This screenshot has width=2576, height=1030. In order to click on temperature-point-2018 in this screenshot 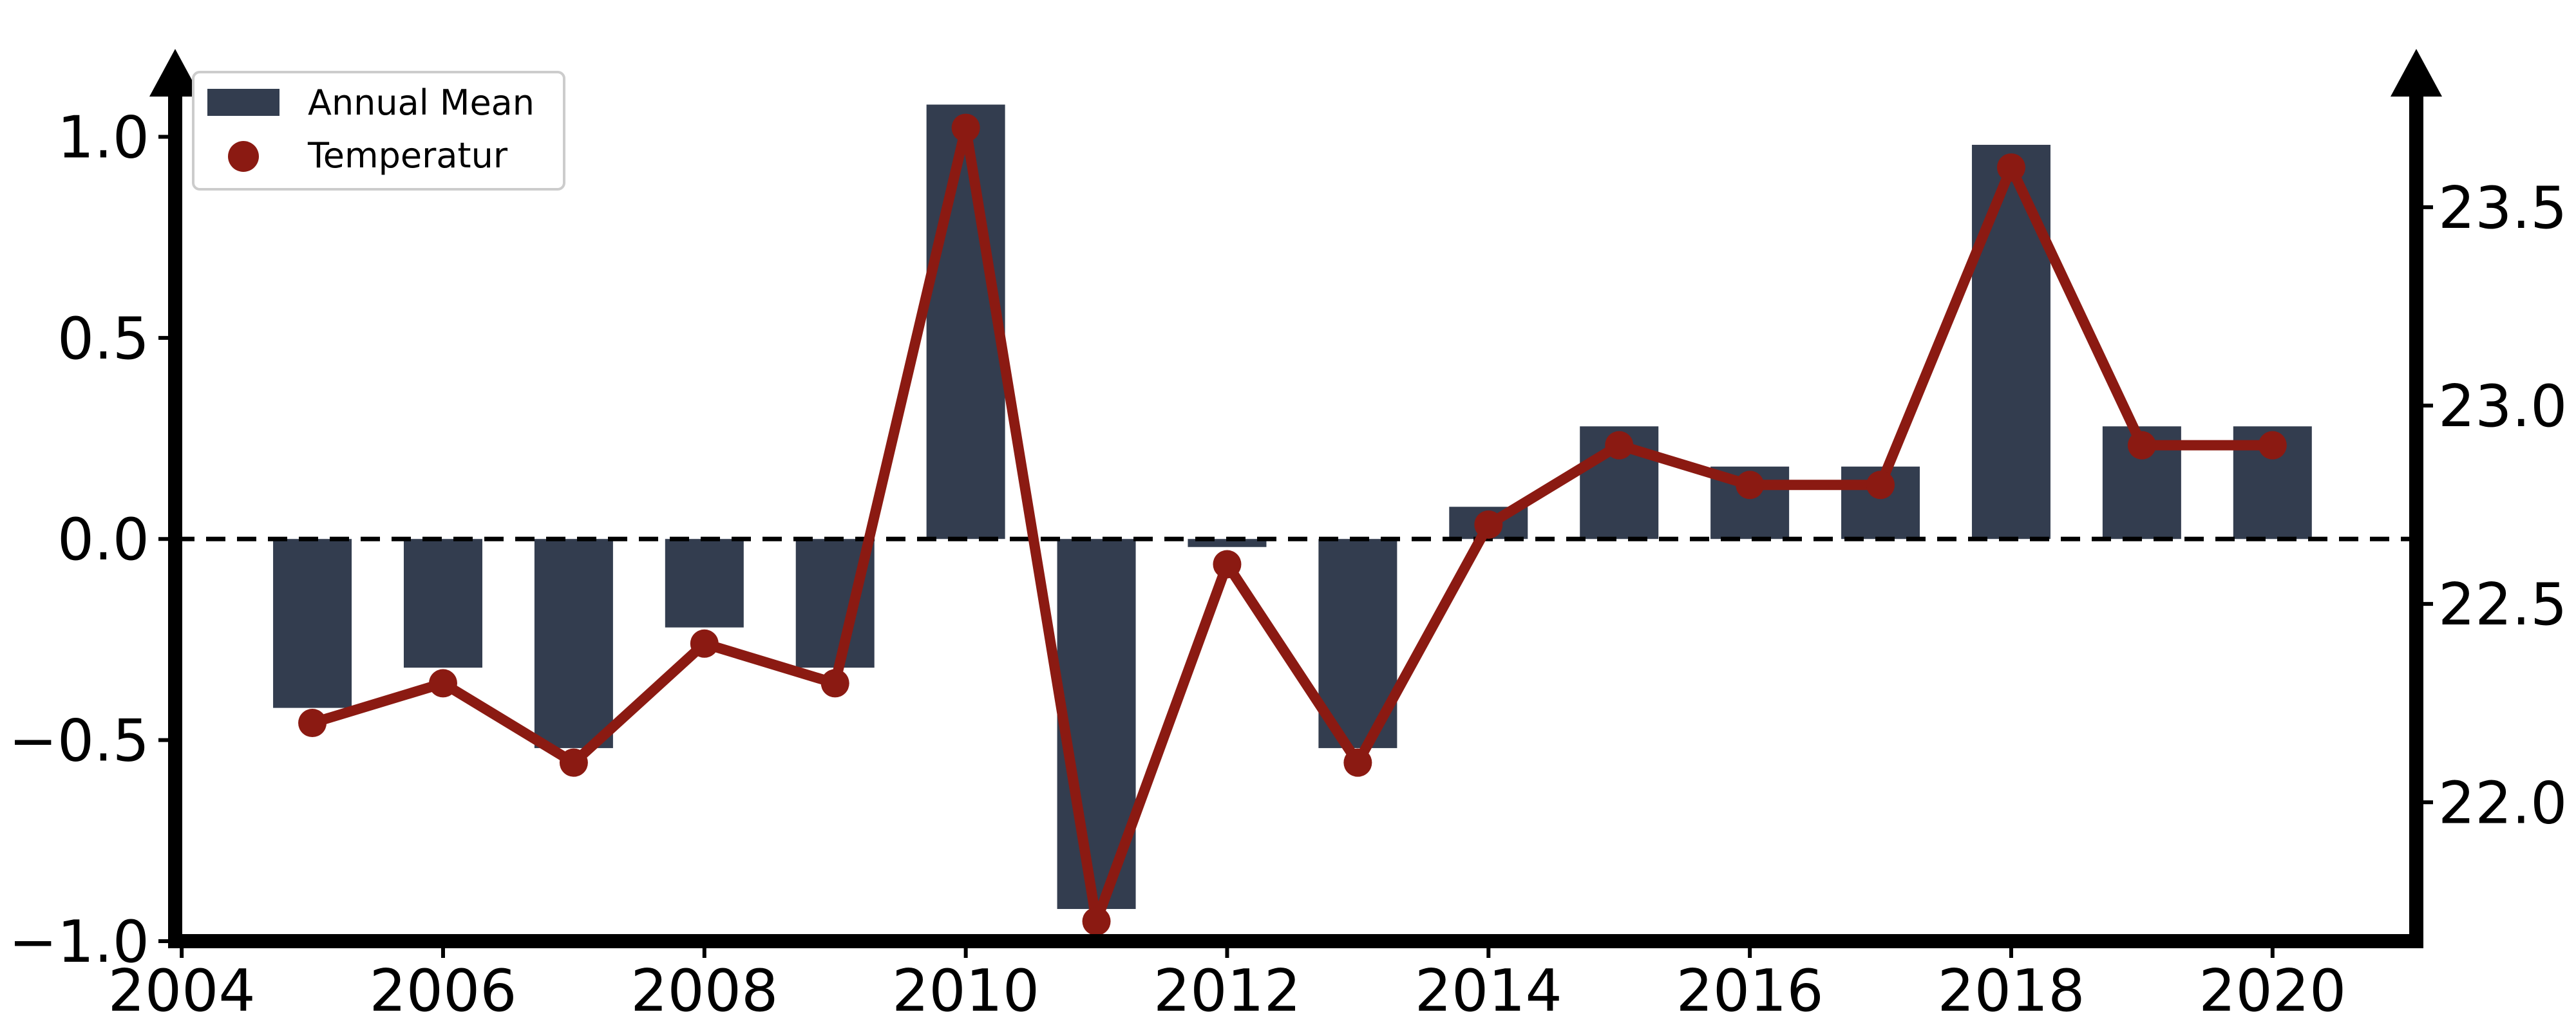, I will do `click(2010, 167)`.